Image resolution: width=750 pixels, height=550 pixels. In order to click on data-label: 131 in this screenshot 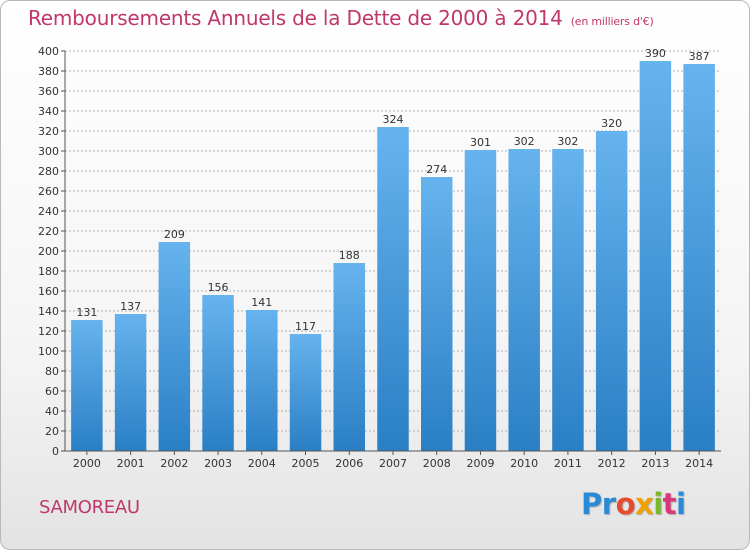, I will do `click(86, 312)`.